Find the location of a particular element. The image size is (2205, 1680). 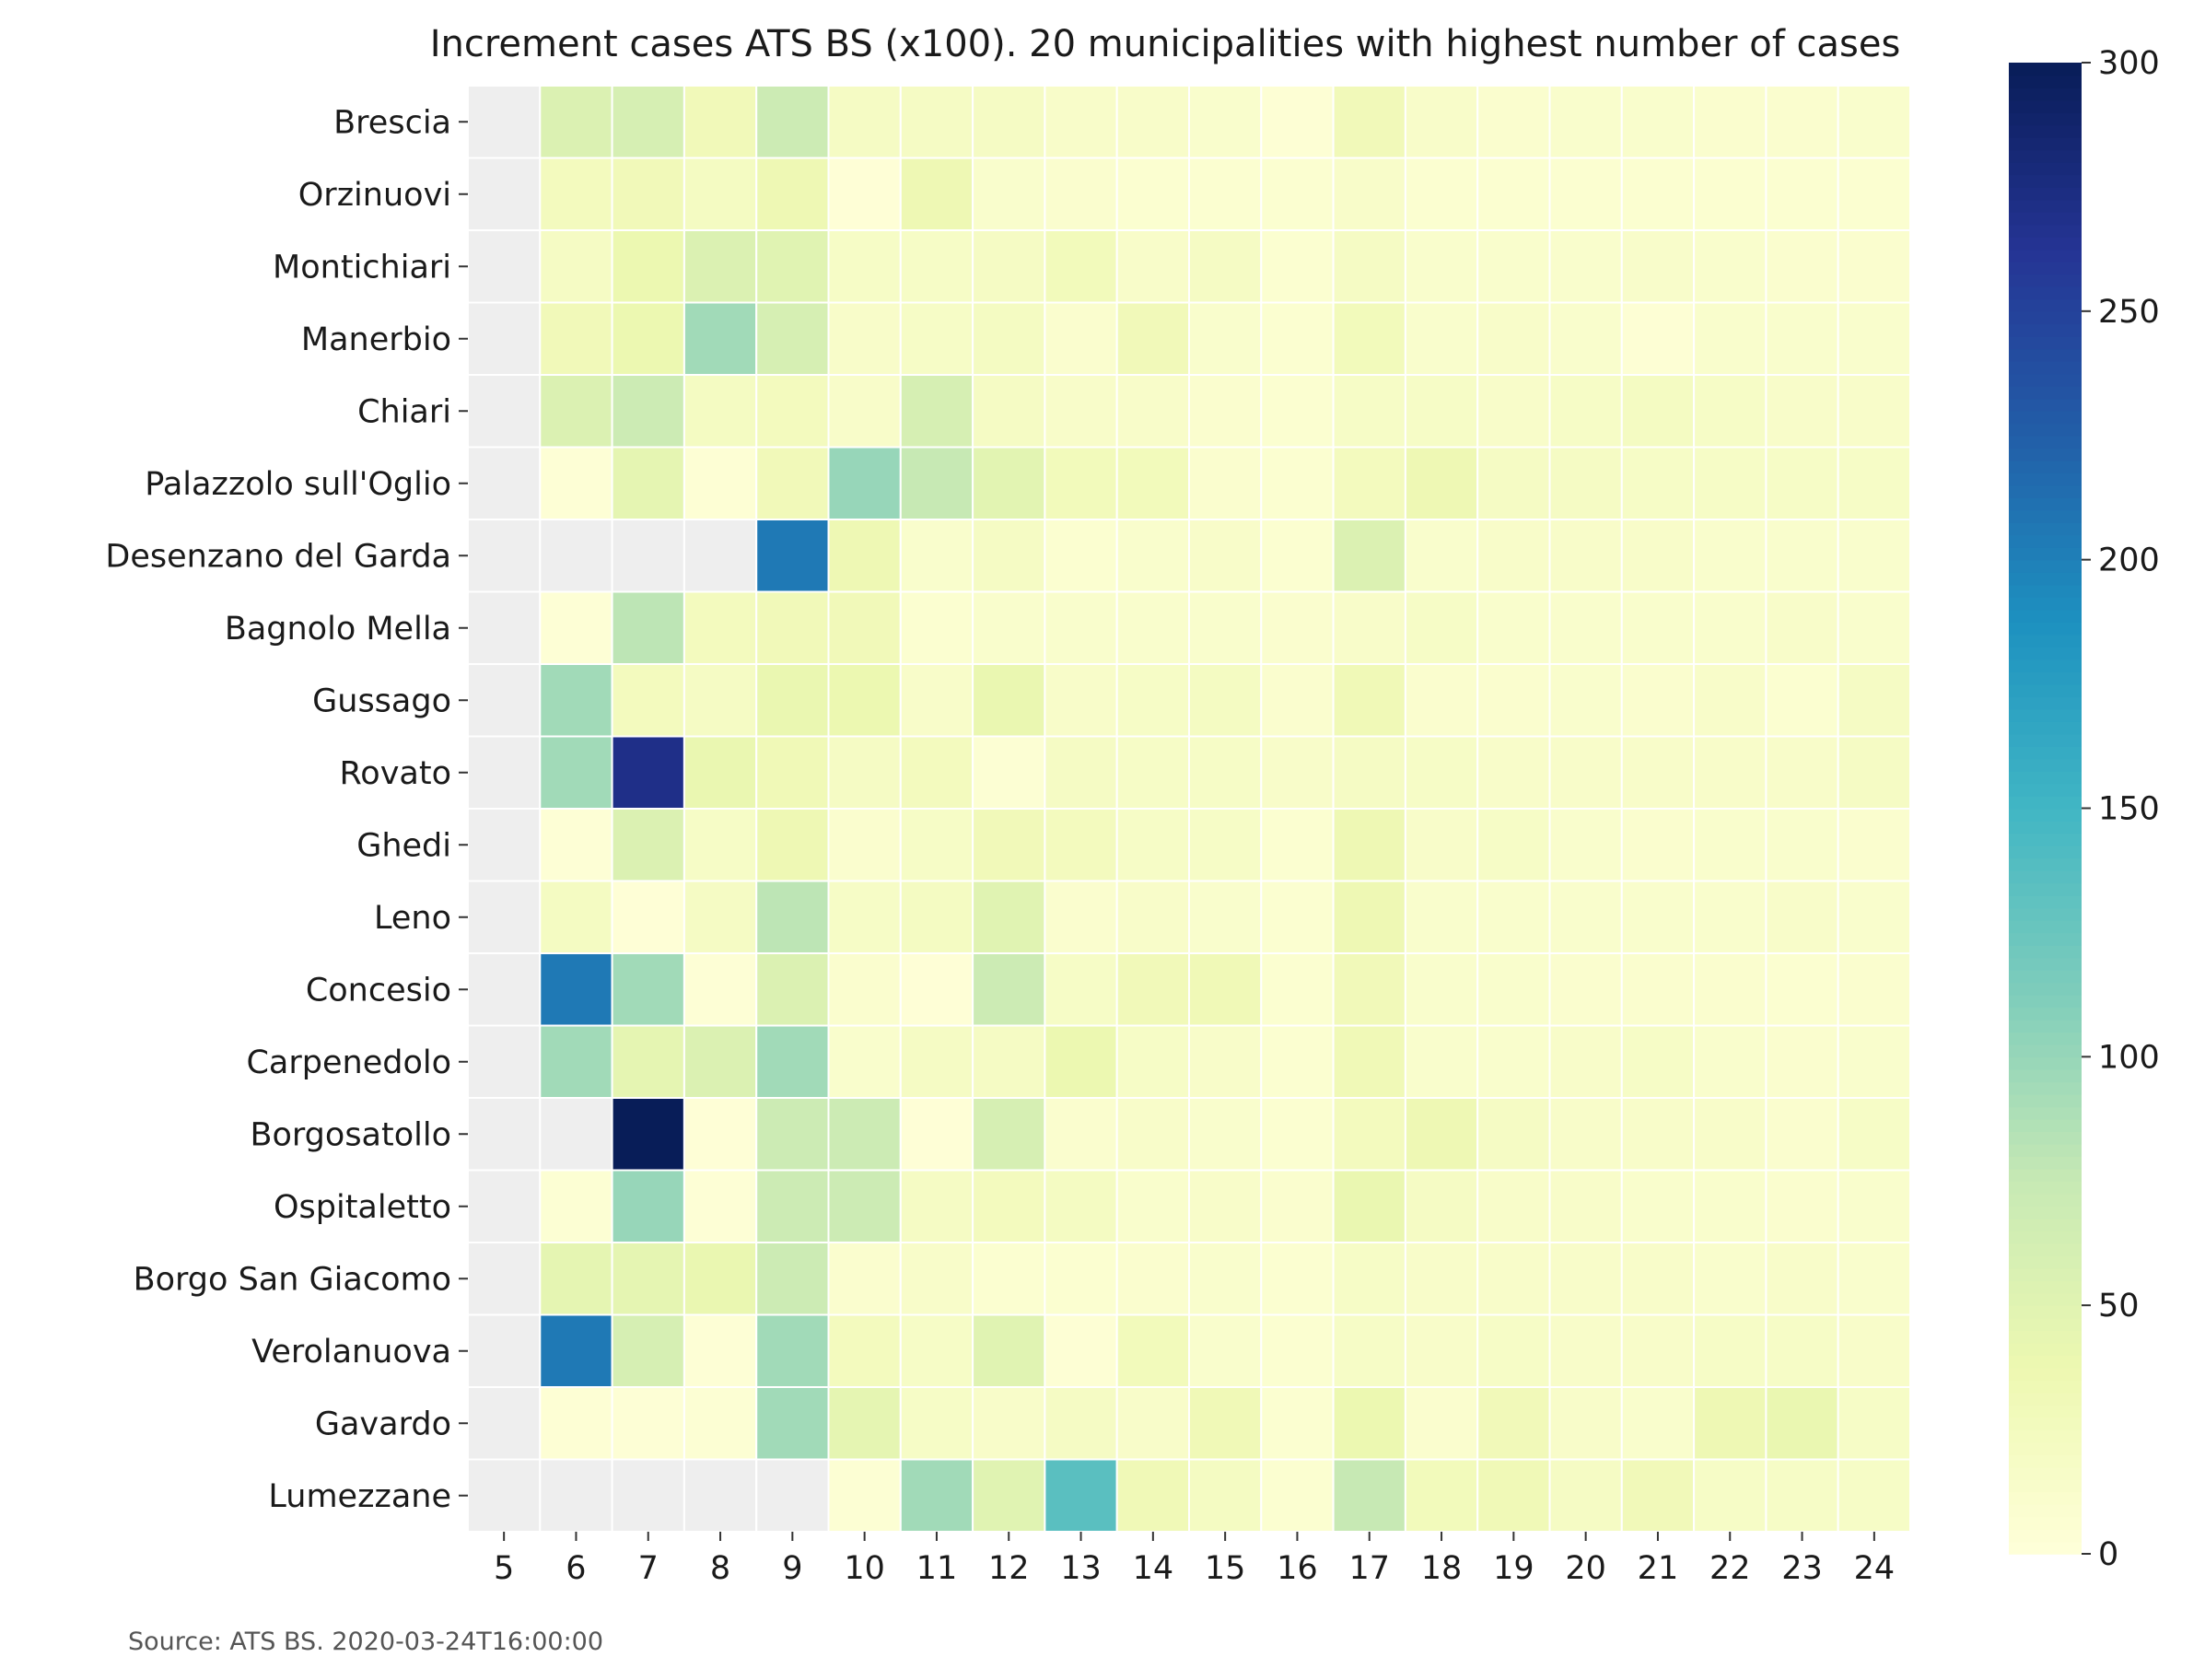

y-tick-label: Leno is located at coordinates (412, 918).